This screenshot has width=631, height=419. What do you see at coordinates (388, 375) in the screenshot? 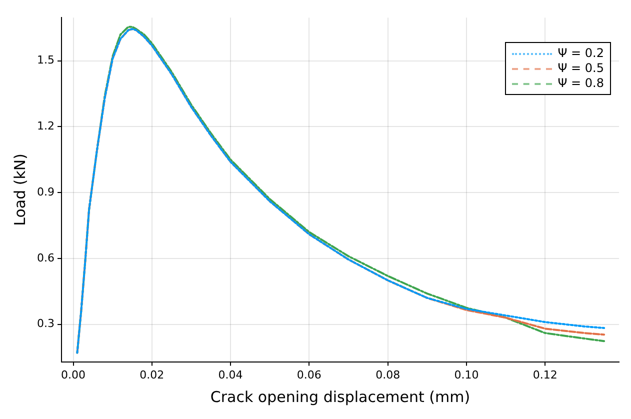
I see `x-tick-label: 0.08` at bounding box center [388, 375].